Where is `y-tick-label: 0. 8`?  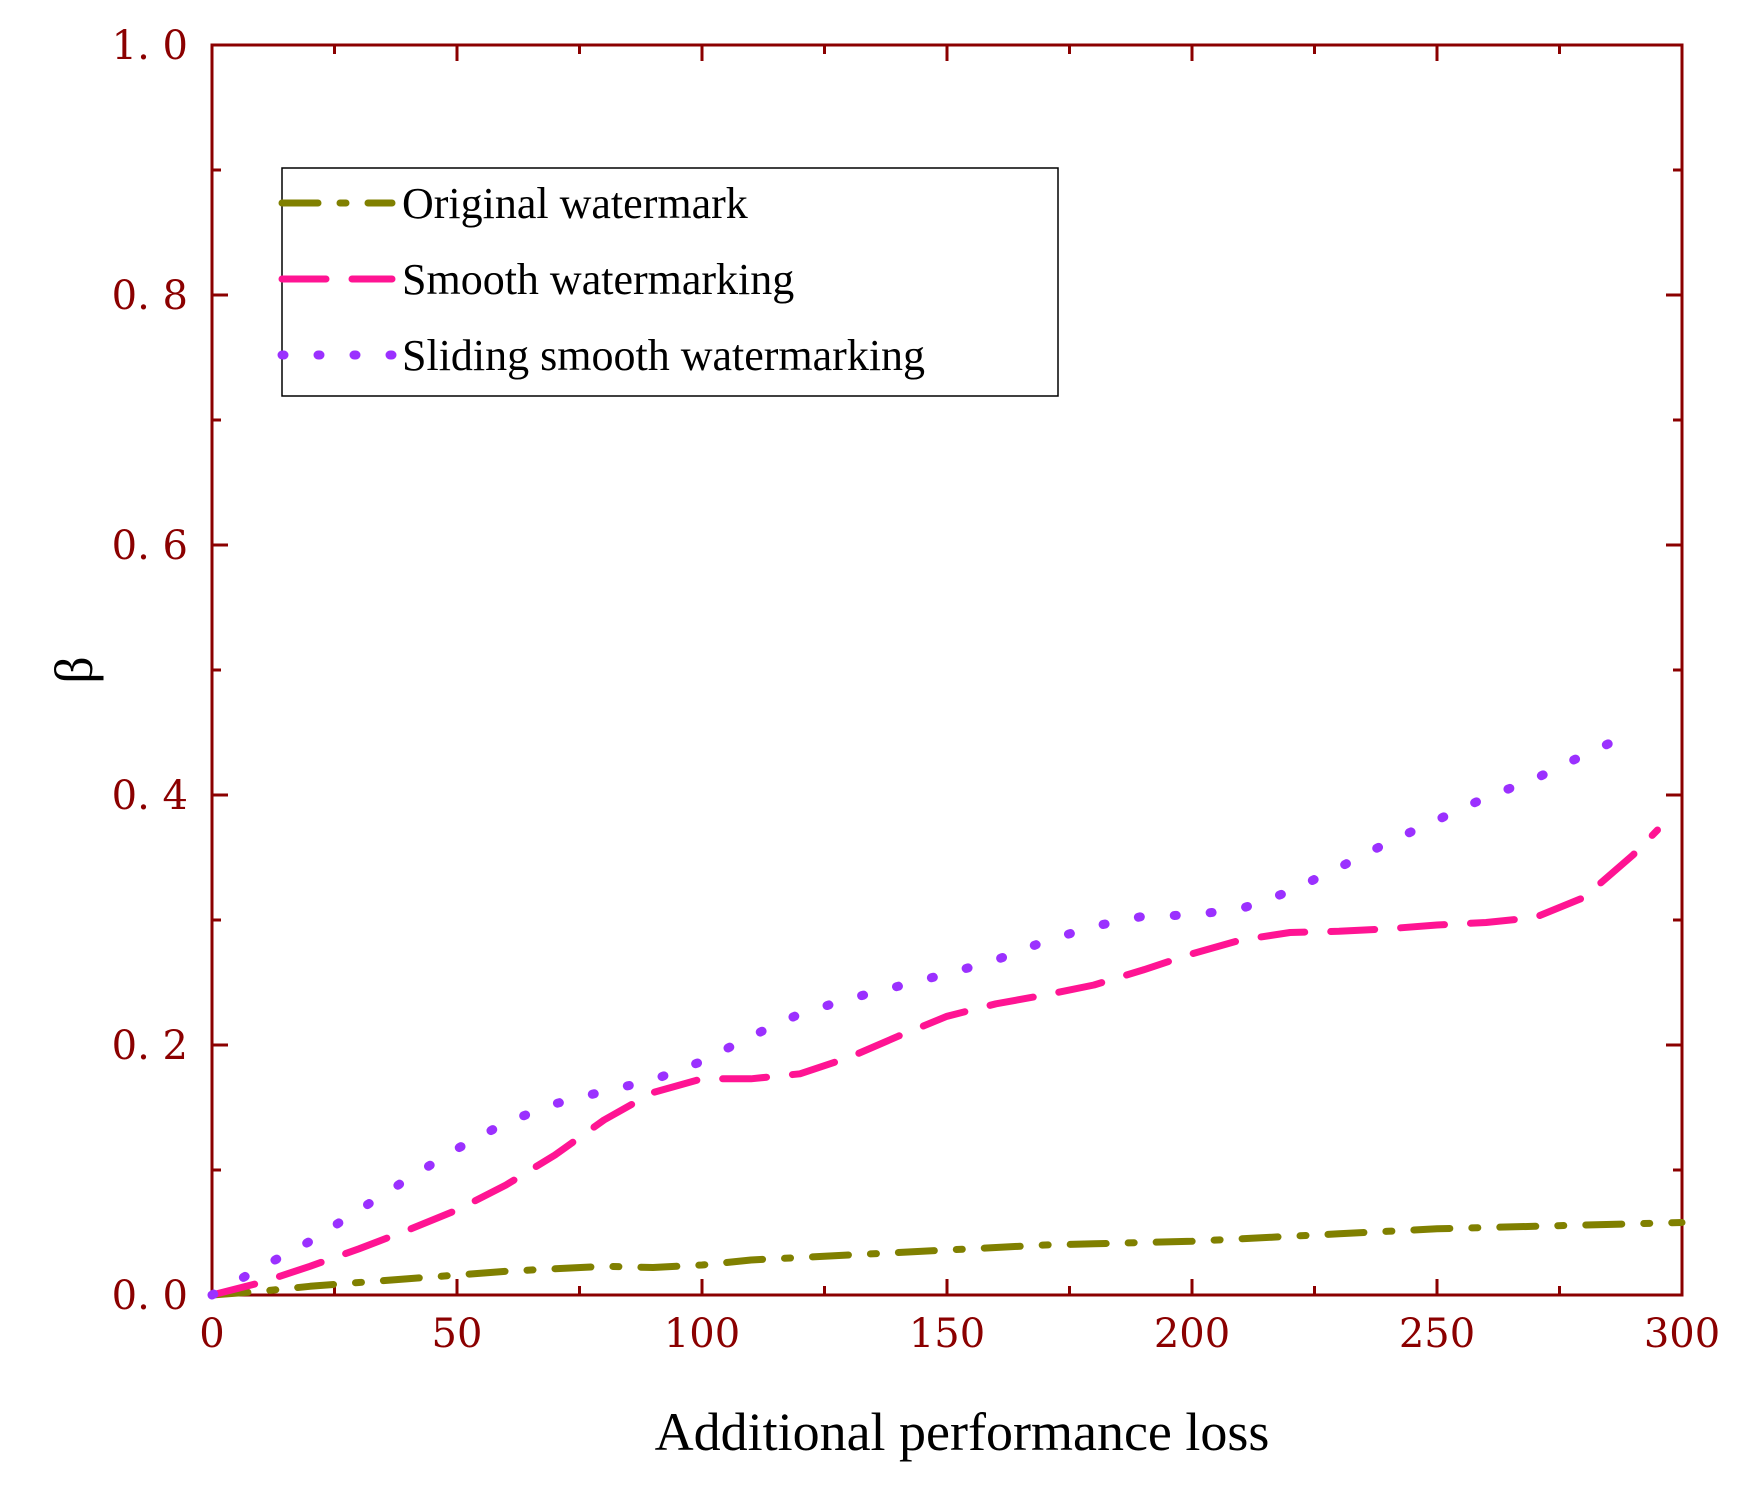 y-tick-label: 0. 8 is located at coordinates (150, 296).